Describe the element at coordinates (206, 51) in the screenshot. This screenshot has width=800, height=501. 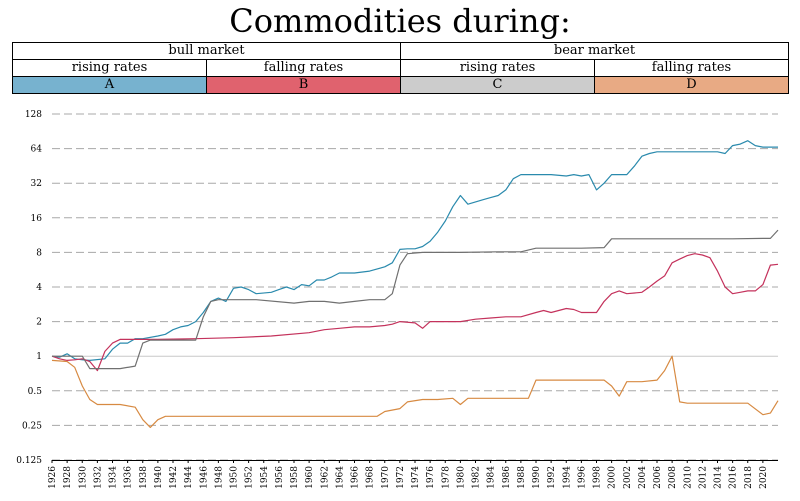
I see `legend-bull-market: bull market` at that location.